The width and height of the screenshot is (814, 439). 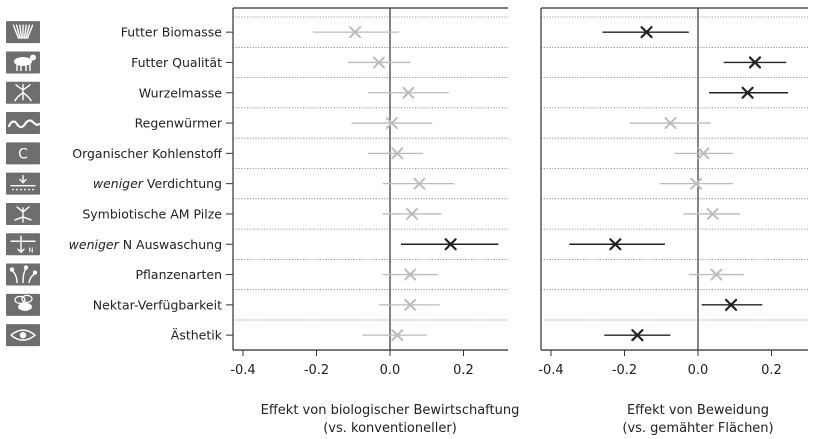 I want to click on category-label: Regenwürmer, so click(x=179, y=123).